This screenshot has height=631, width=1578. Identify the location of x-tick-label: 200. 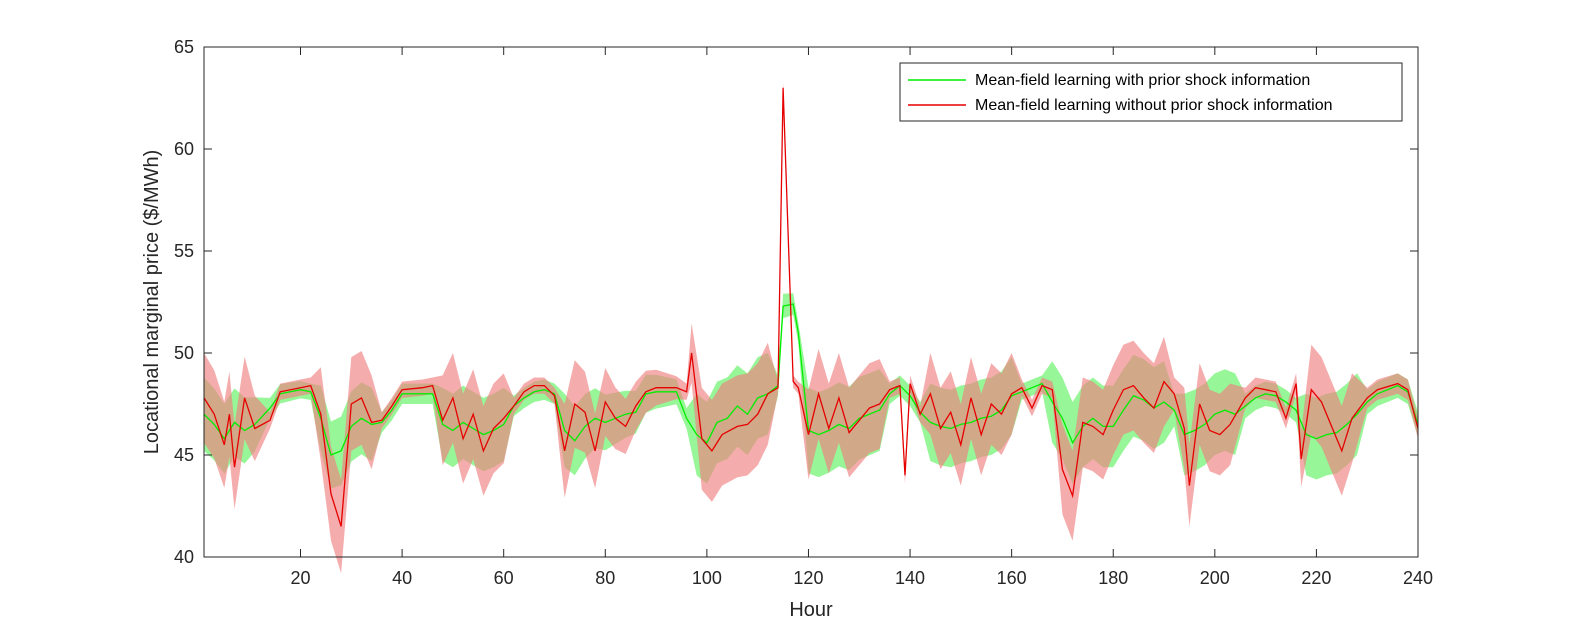
(1215, 578).